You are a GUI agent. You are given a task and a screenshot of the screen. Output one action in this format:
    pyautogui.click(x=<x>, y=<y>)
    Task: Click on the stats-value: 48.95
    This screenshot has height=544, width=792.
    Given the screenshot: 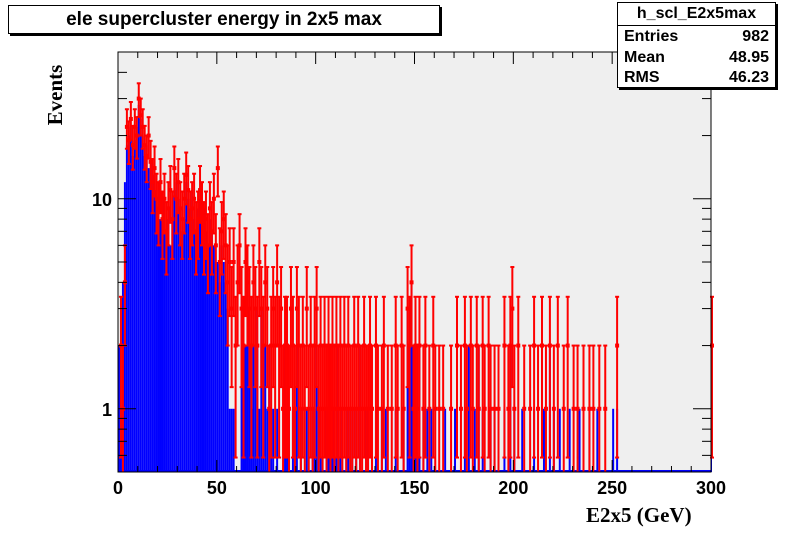 What is the action you would take?
    pyautogui.click(x=748, y=57)
    